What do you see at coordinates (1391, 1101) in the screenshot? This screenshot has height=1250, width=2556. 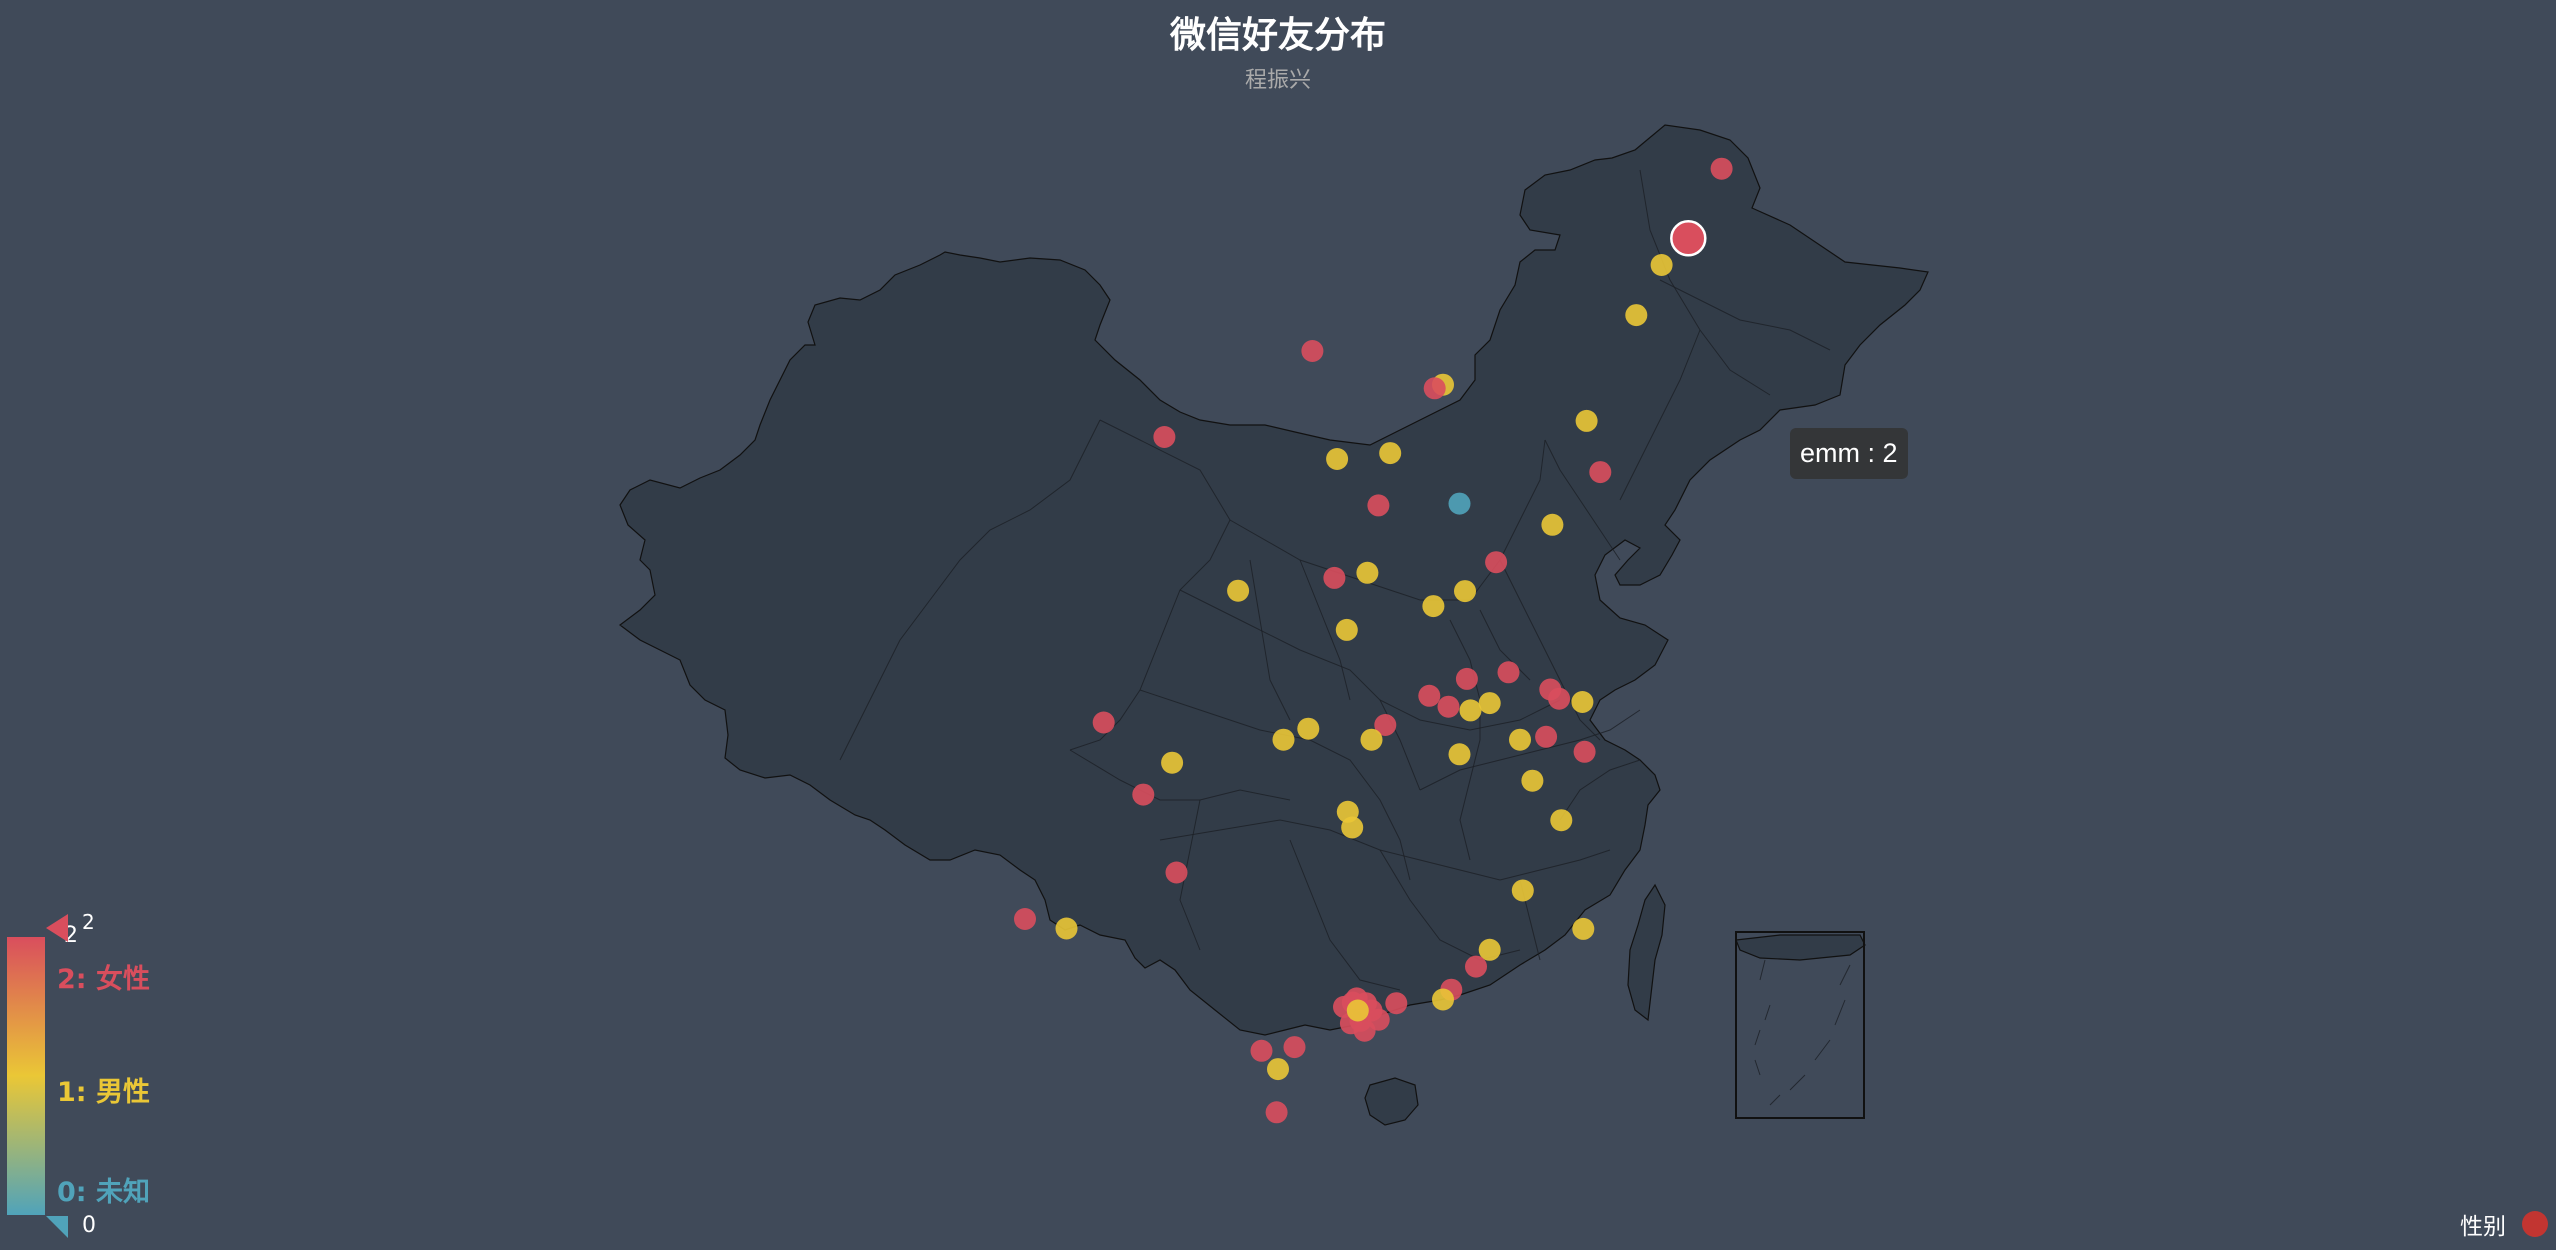 I see `hainan-island` at bounding box center [1391, 1101].